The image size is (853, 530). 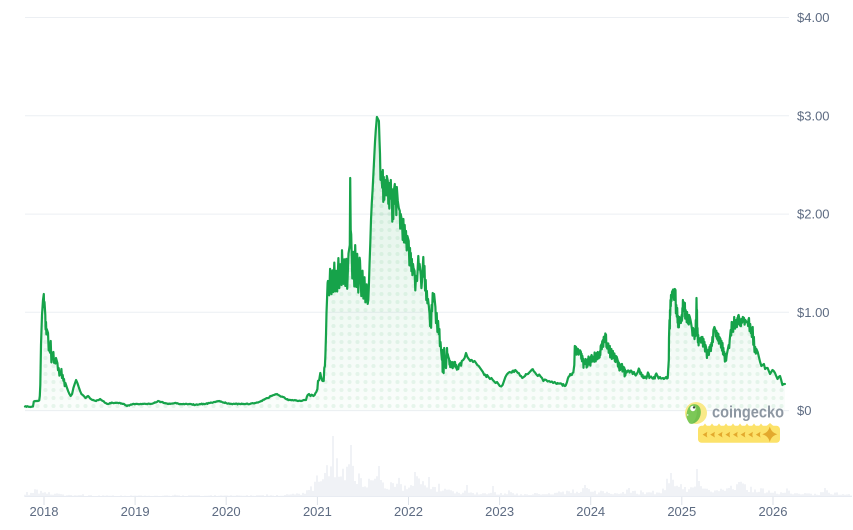 I want to click on svg-text: $1.00, so click(x=813, y=312).